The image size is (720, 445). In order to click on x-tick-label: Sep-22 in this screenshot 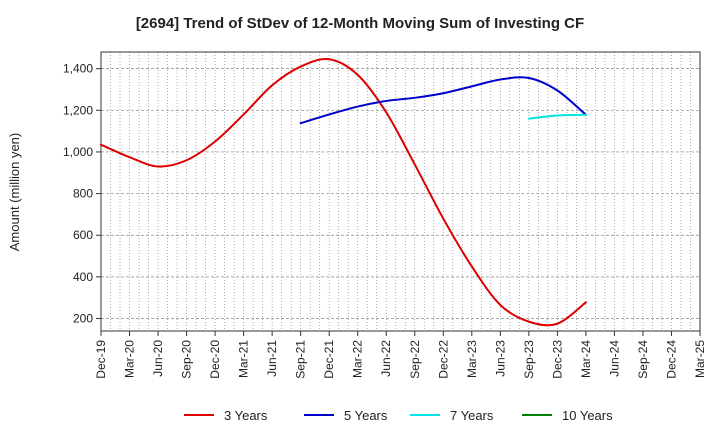, I will do `click(415, 359)`.